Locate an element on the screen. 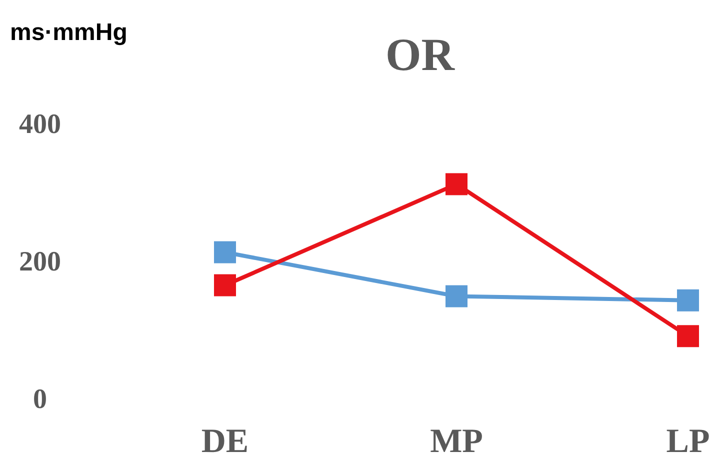 This screenshot has width=711, height=468. chart-title: OR is located at coordinates (421, 54).